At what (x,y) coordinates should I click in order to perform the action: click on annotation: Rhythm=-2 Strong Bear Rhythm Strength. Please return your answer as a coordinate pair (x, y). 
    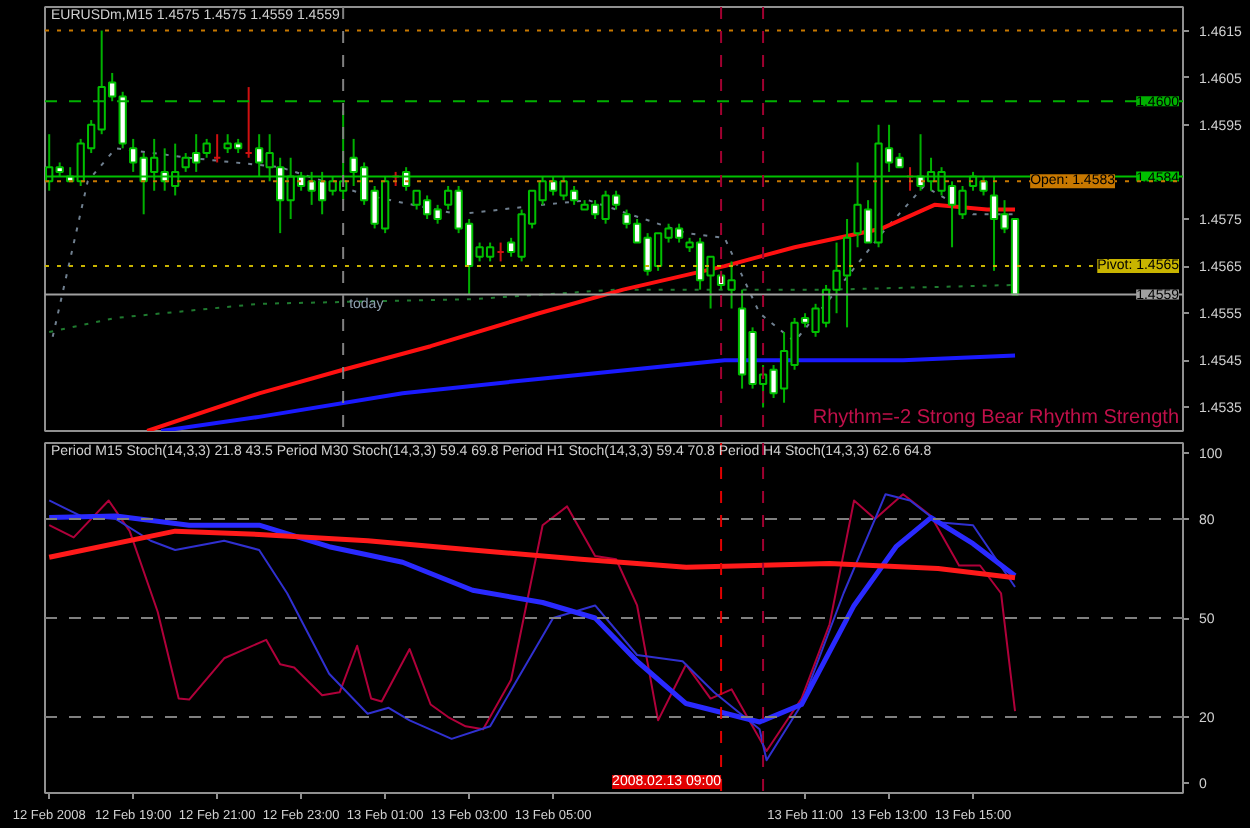
    Looking at the image, I should click on (995, 418).